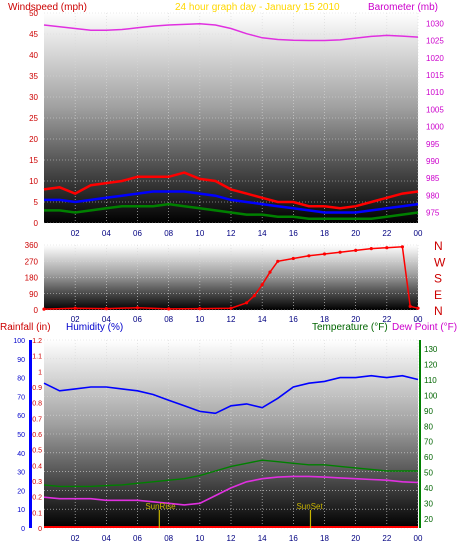 This screenshot has height=555, width=466. I want to click on wind-tick-label: 5, so click(36, 202).